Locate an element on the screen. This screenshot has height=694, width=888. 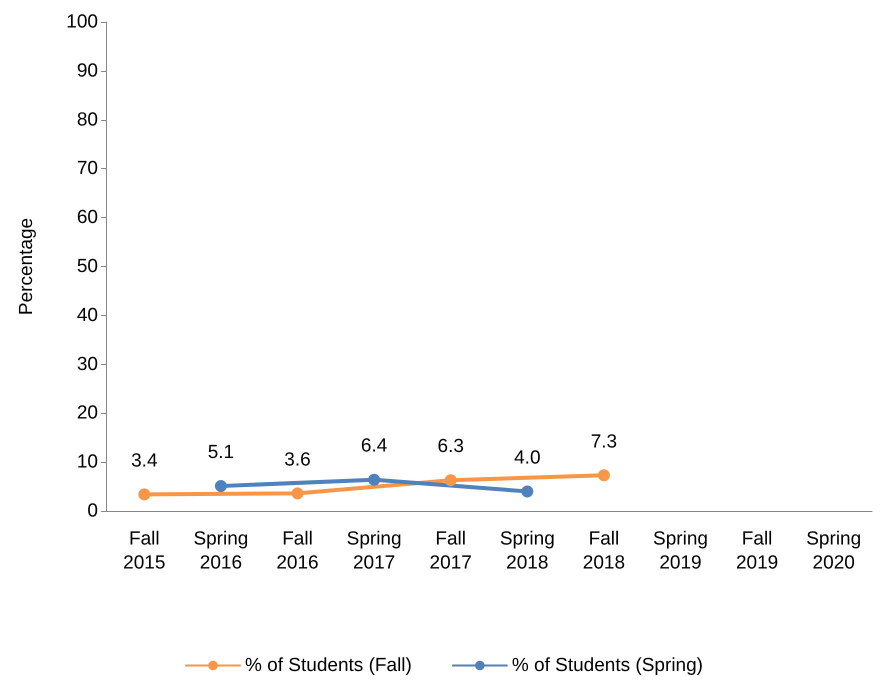
data-label: 6.4 is located at coordinates (374, 446).